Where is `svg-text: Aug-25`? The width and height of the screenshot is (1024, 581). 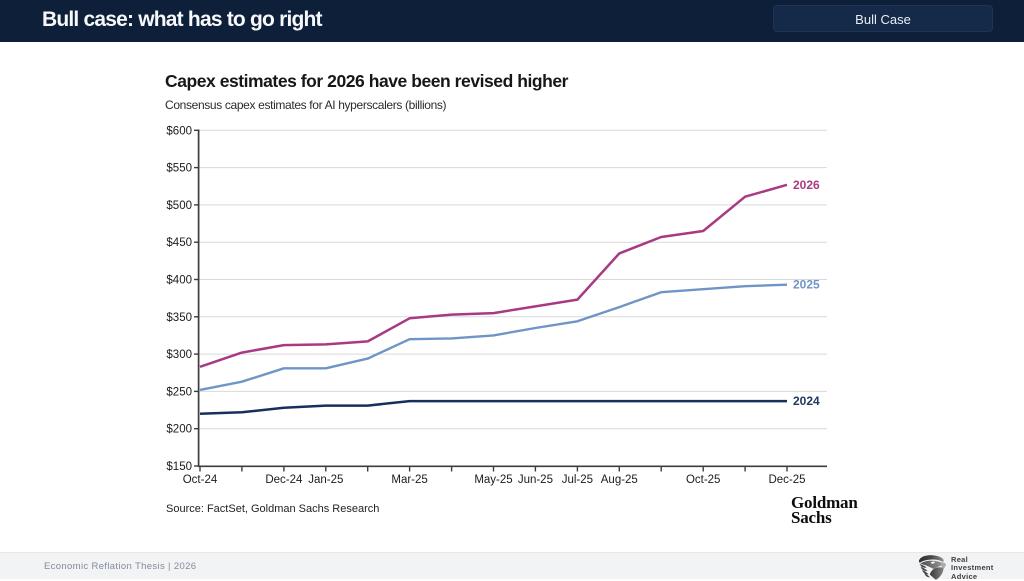 svg-text: Aug-25 is located at coordinates (619, 480).